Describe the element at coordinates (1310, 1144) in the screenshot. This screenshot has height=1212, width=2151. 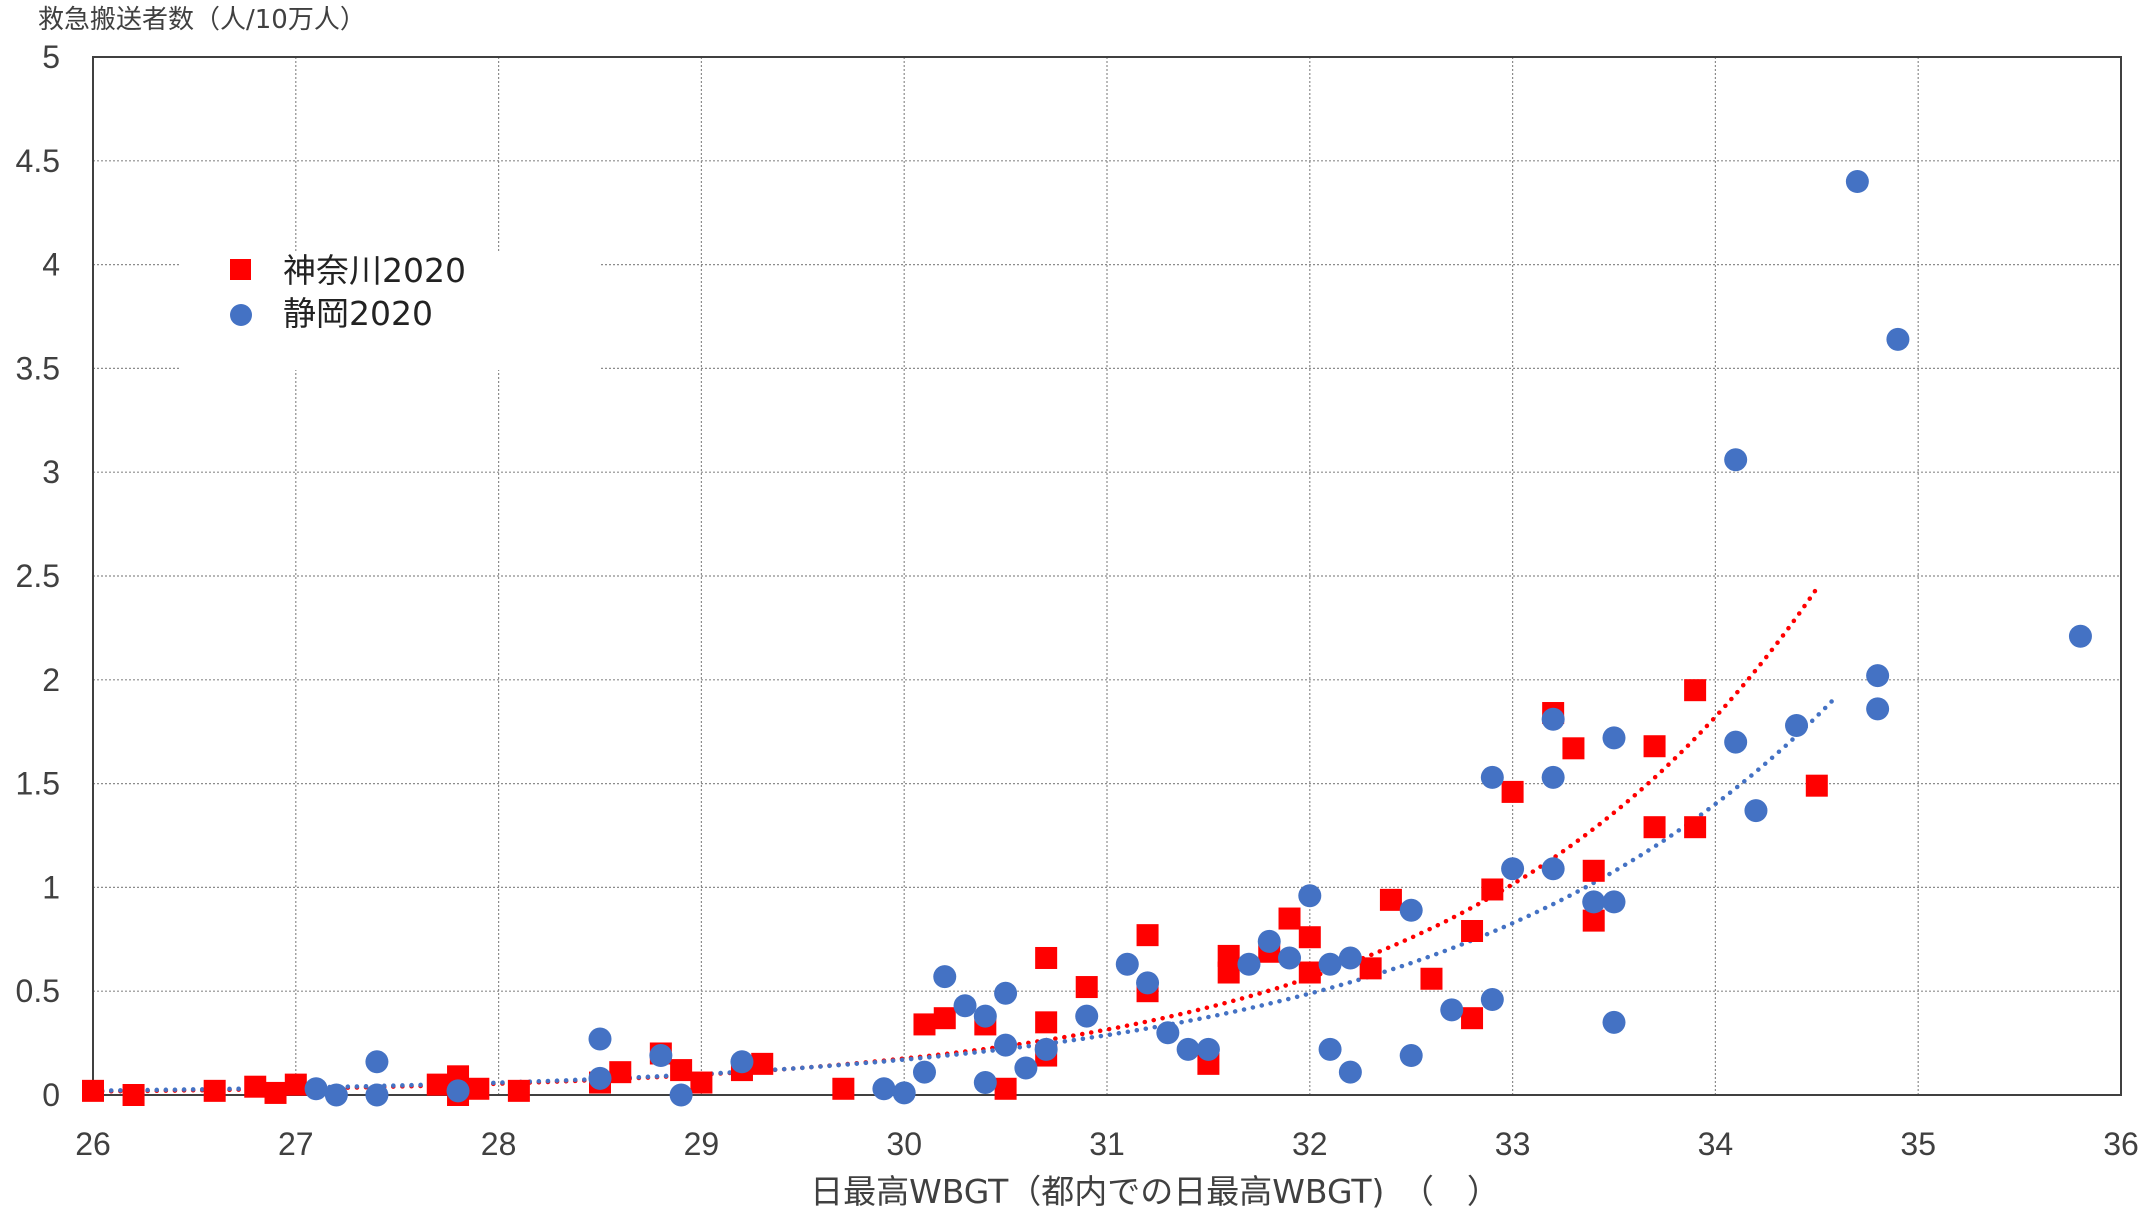
I see `x-tick-label: 32` at that location.